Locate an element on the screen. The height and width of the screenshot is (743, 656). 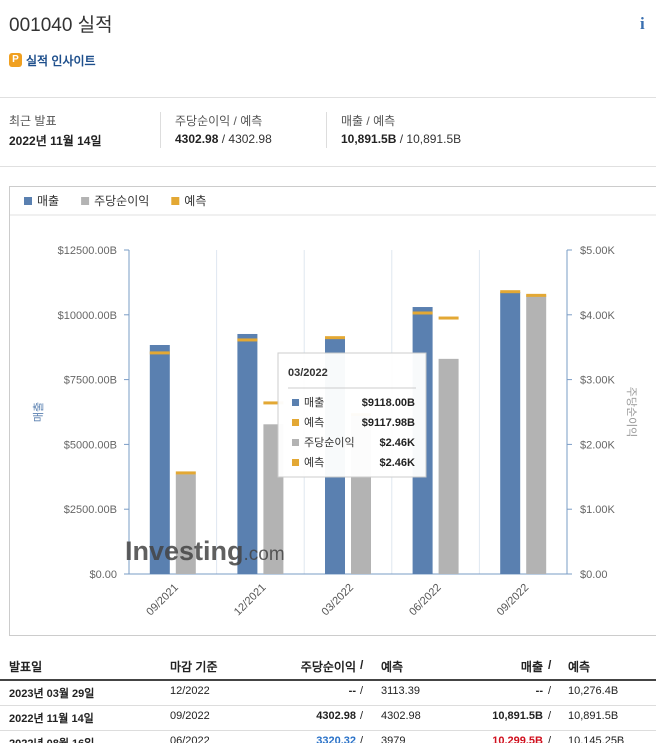
cell-revenue: 10,299.5B is located at coordinates (517, 739).